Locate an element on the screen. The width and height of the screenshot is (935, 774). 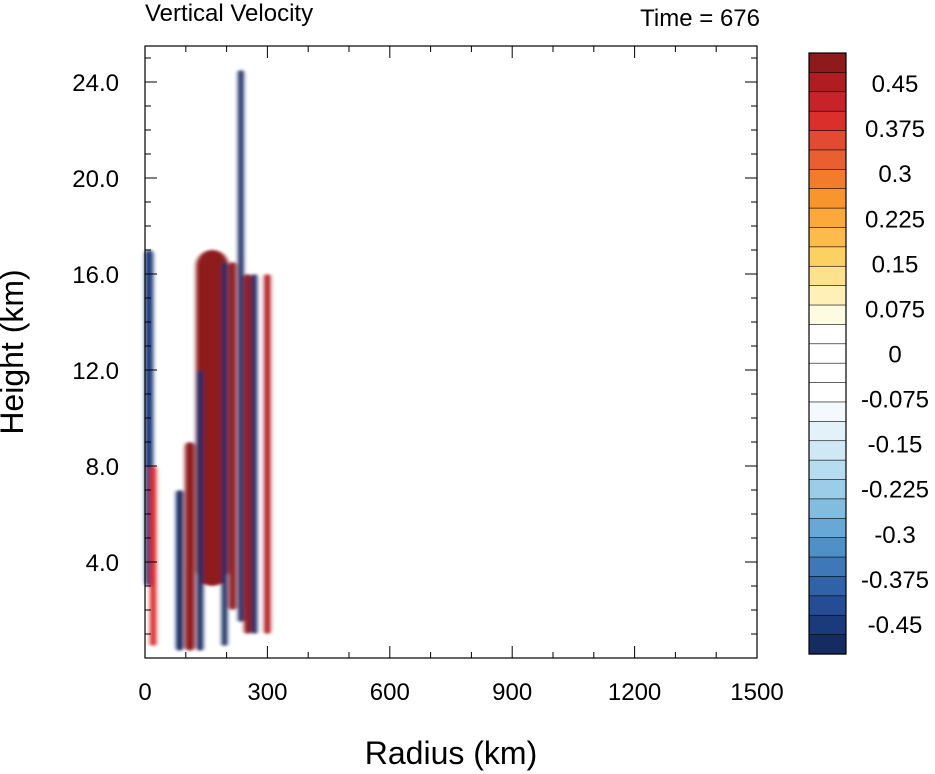
x-tick-label: 0 is located at coordinates (144, 692).